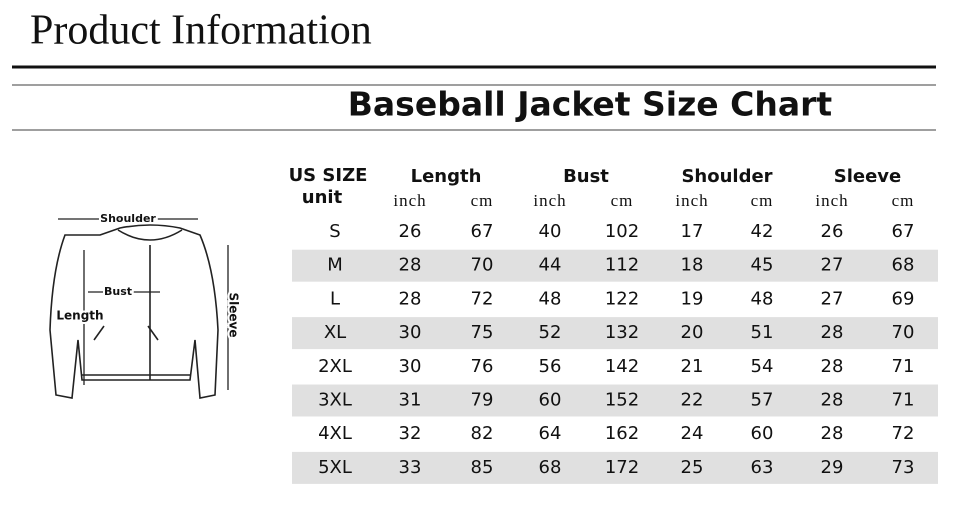 This screenshot has height=505, width=960. What do you see at coordinates (335, 265) in the screenshot?
I see `size-cell: M` at bounding box center [335, 265].